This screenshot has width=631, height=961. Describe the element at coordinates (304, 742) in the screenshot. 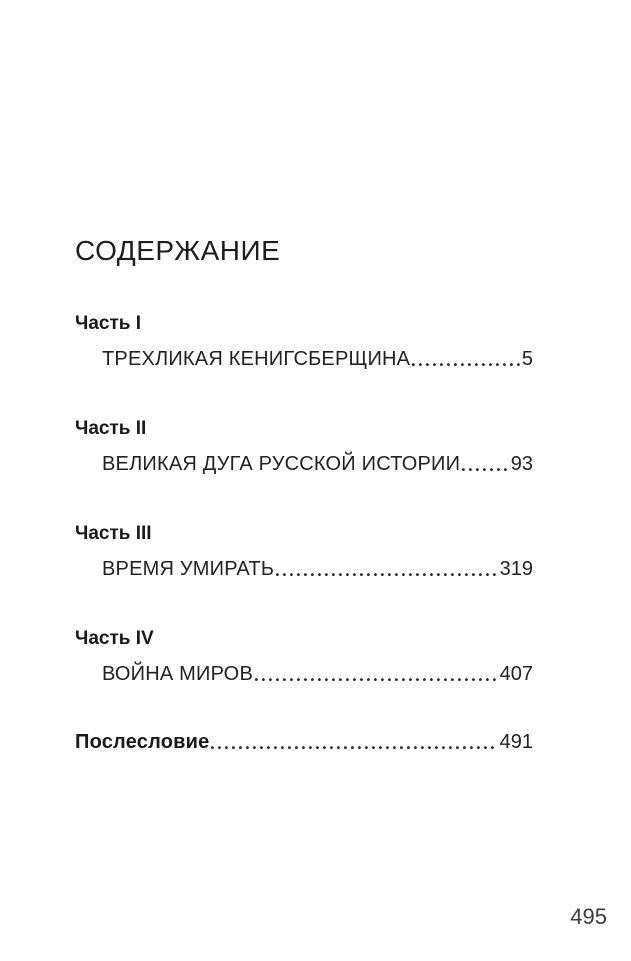

I see `toc-entry-afterword: Послесловие 491` at that location.